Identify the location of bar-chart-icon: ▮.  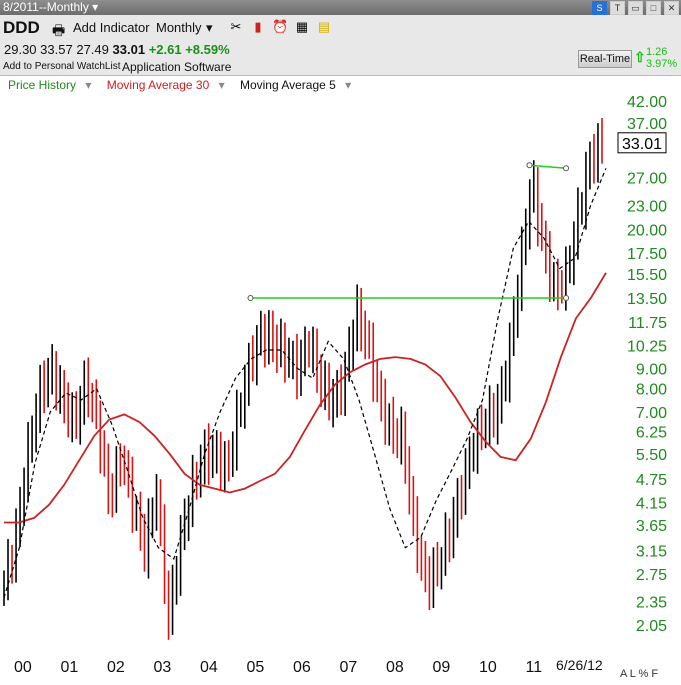
(258, 26).